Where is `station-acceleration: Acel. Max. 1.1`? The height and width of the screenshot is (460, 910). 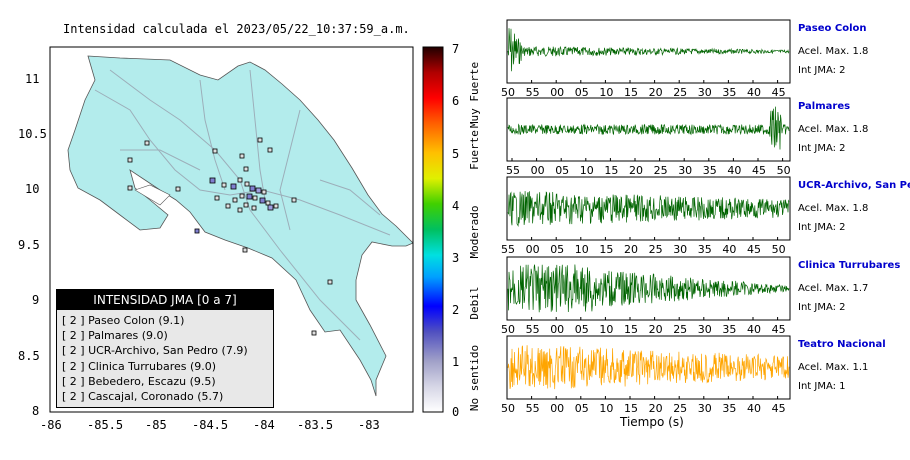 station-acceleration: Acel. Max. 1.1 is located at coordinates (833, 367).